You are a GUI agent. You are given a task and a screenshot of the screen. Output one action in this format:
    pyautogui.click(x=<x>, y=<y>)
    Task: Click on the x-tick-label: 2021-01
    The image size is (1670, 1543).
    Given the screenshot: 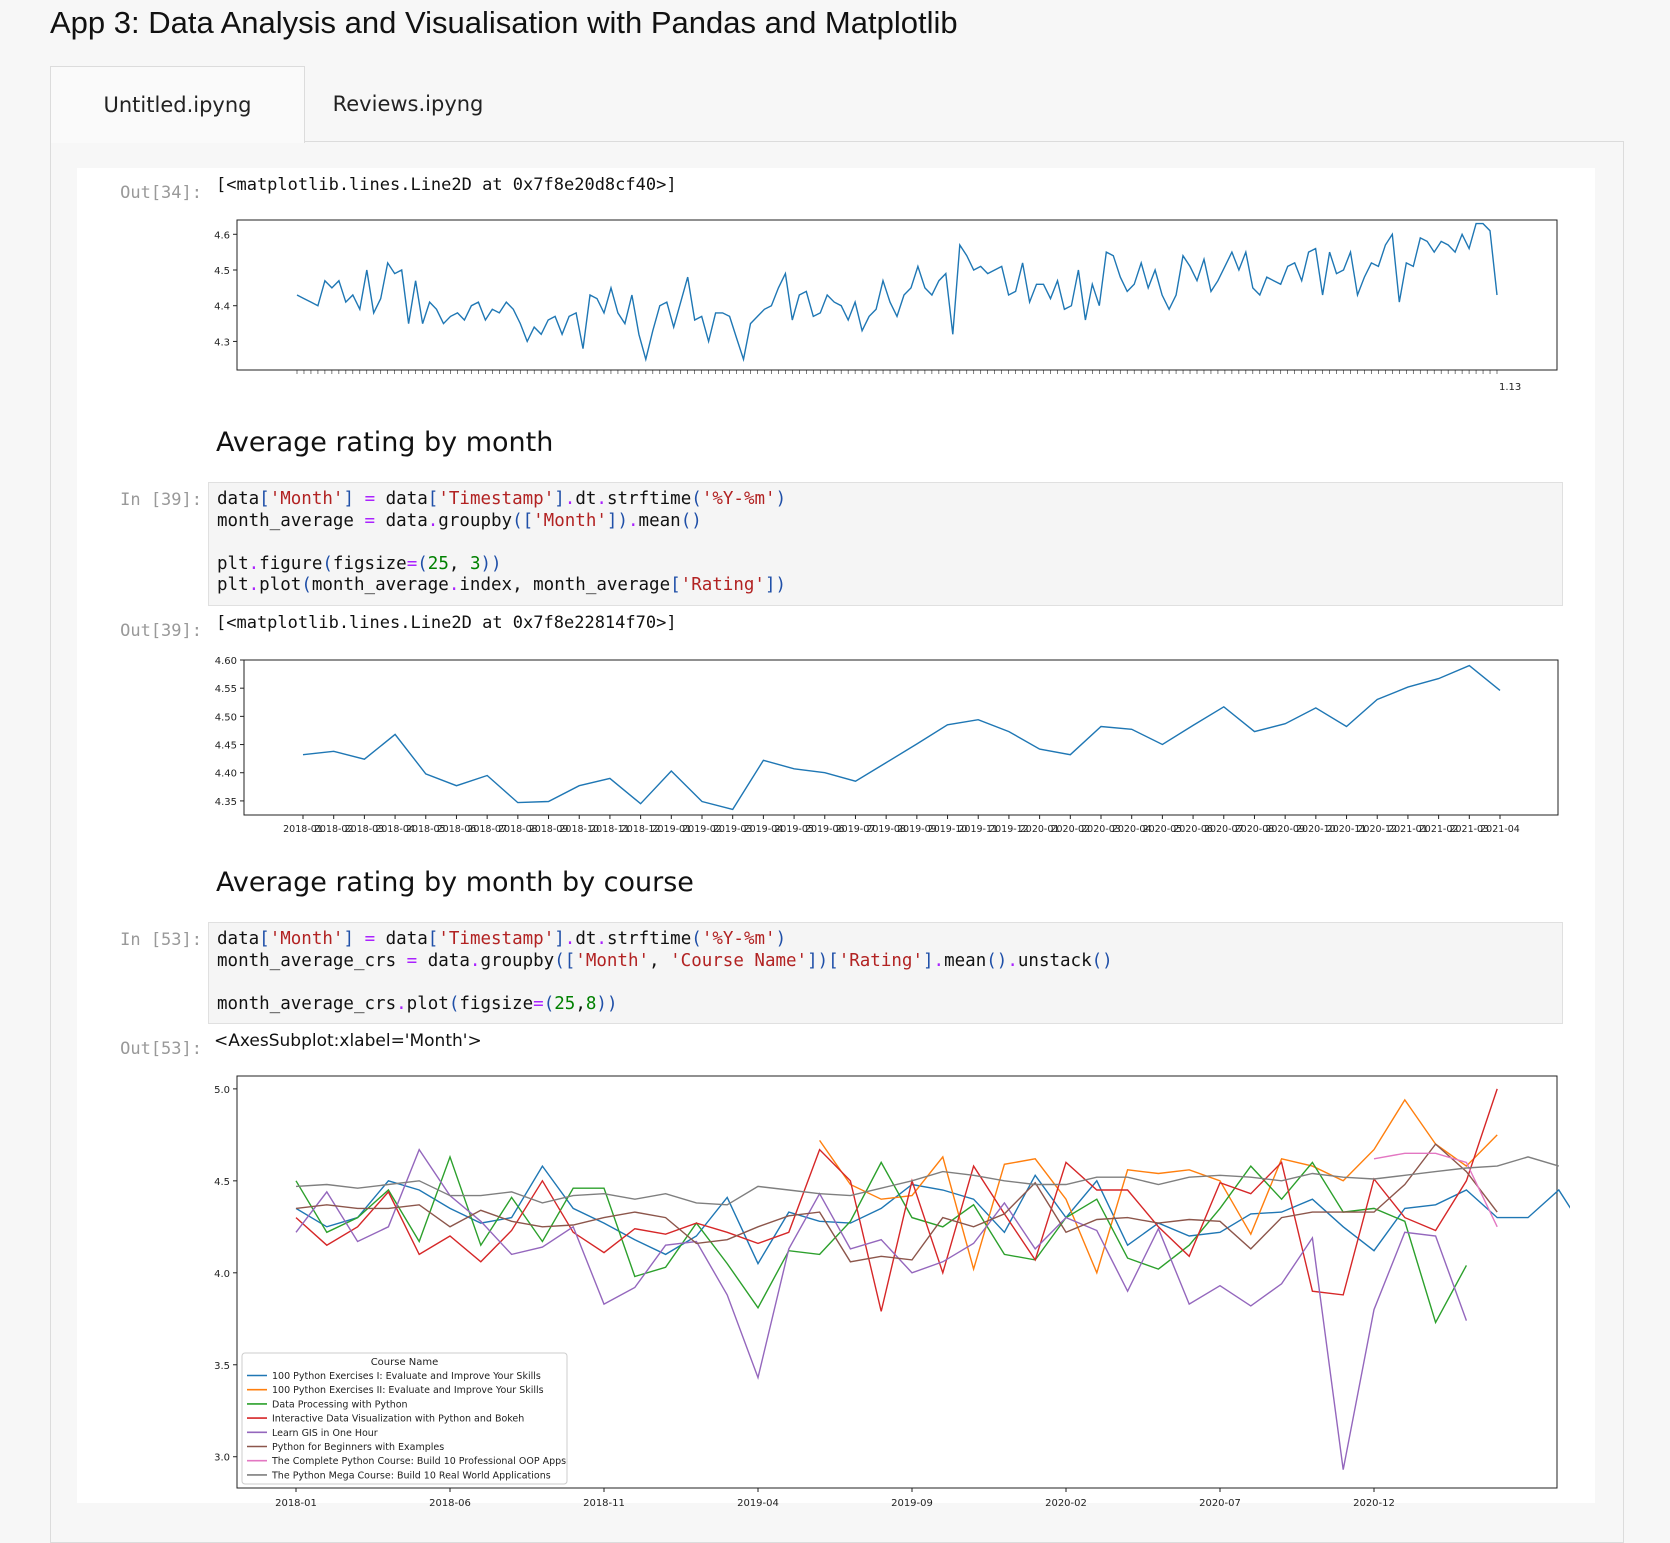 What is the action you would take?
    pyautogui.click(x=1408, y=829)
    